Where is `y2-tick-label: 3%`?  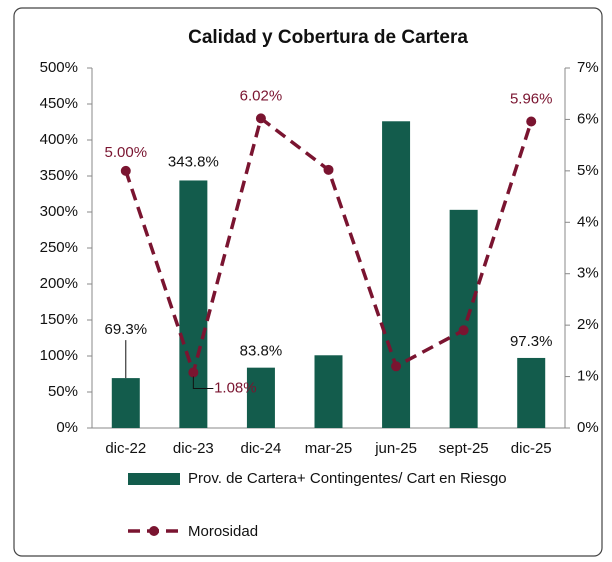
y2-tick-label: 3% is located at coordinates (588, 273).